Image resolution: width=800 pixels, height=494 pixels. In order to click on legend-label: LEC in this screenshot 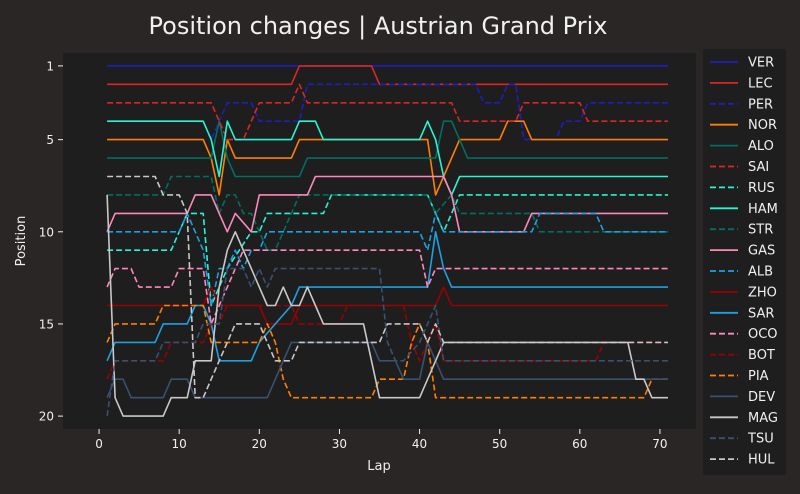, I will do `click(760, 83)`.